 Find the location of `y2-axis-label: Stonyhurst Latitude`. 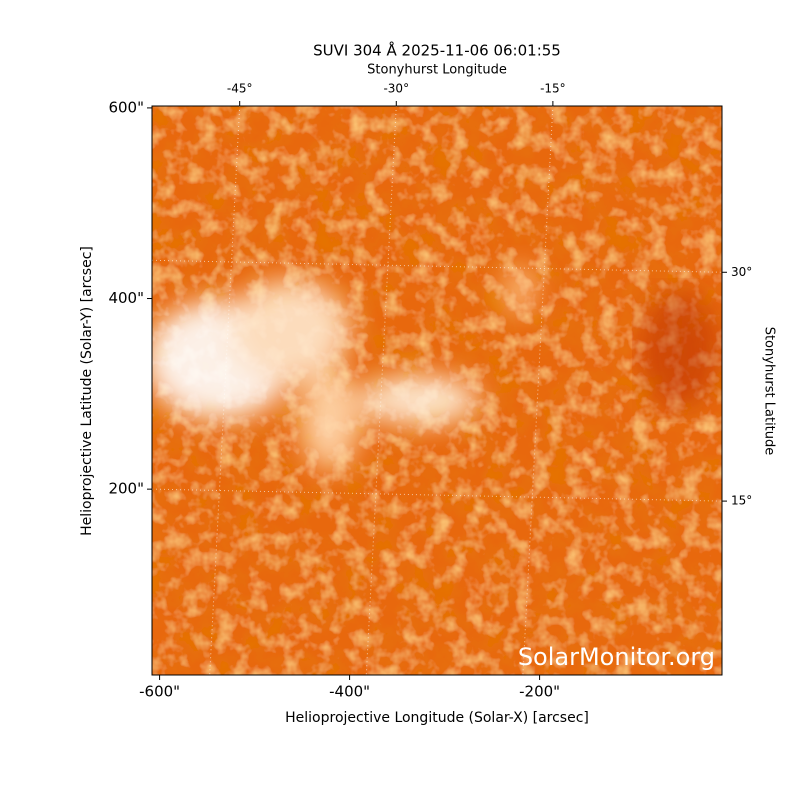

y2-axis-label: Stonyhurst Latitude is located at coordinates (769, 391).